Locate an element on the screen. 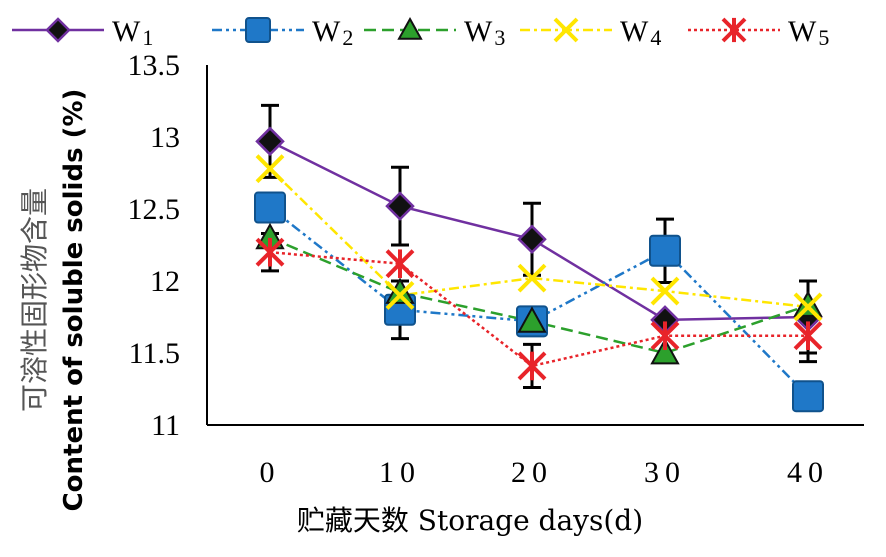 Image resolution: width=886 pixels, height=557 pixels. chart-legend: W1 W2 W3 W4 W5 is located at coordinates (420, 32).